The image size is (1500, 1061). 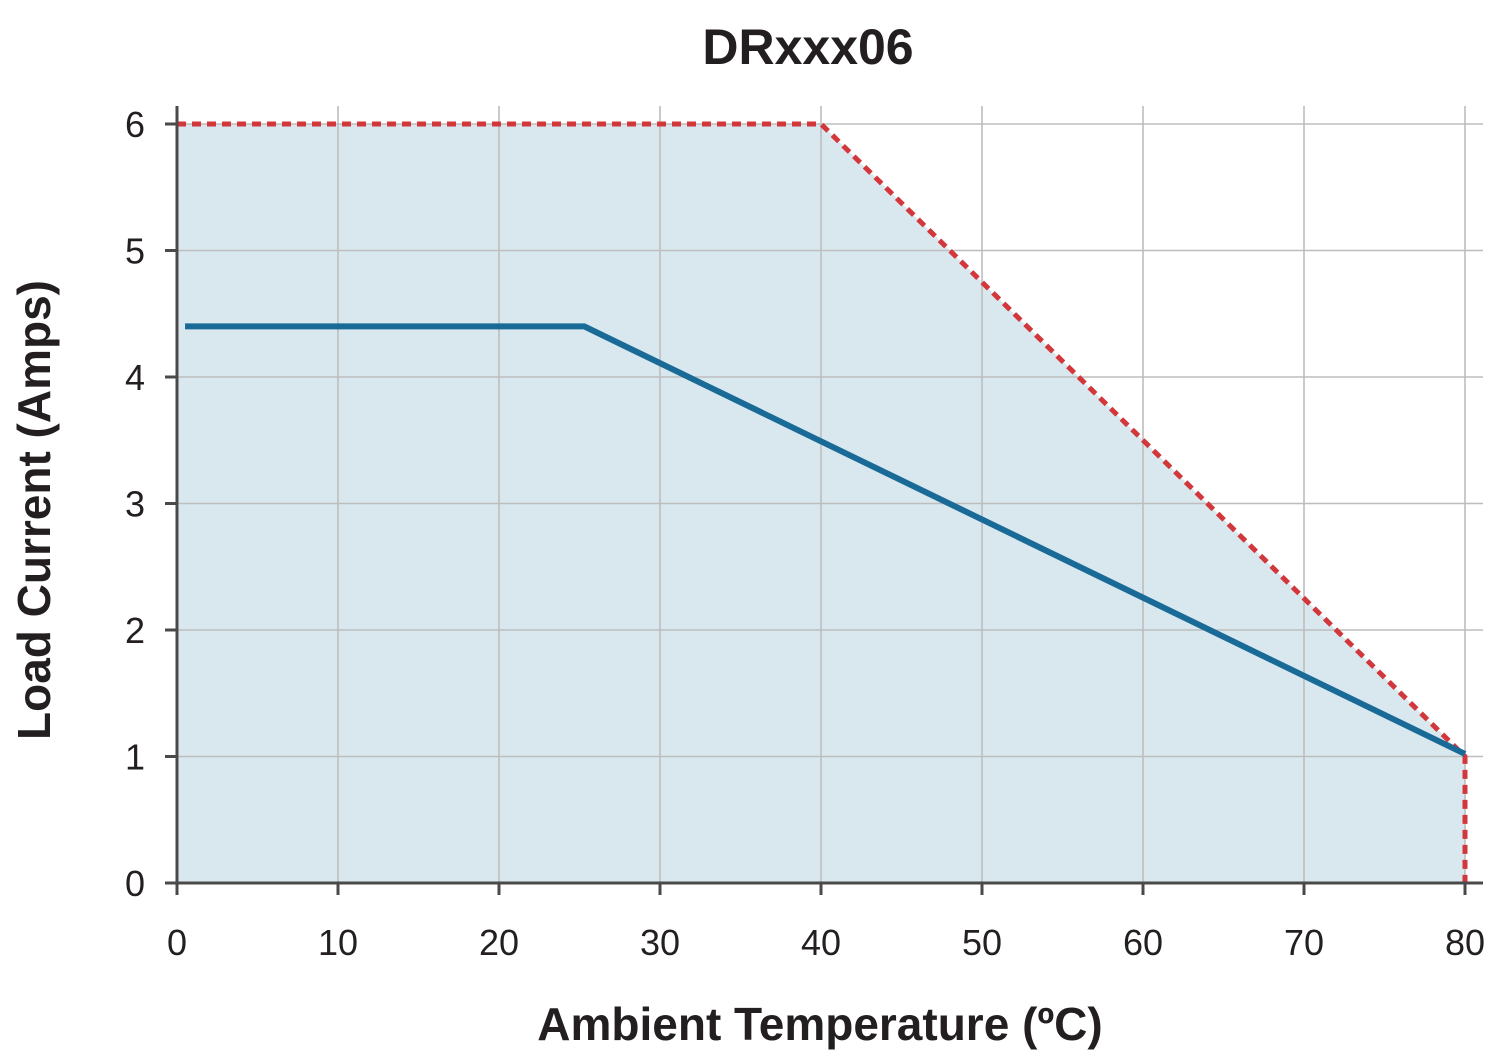 What do you see at coordinates (135, 504) in the screenshot?
I see `y-tick-label: 3` at bounding box center [135, 504].